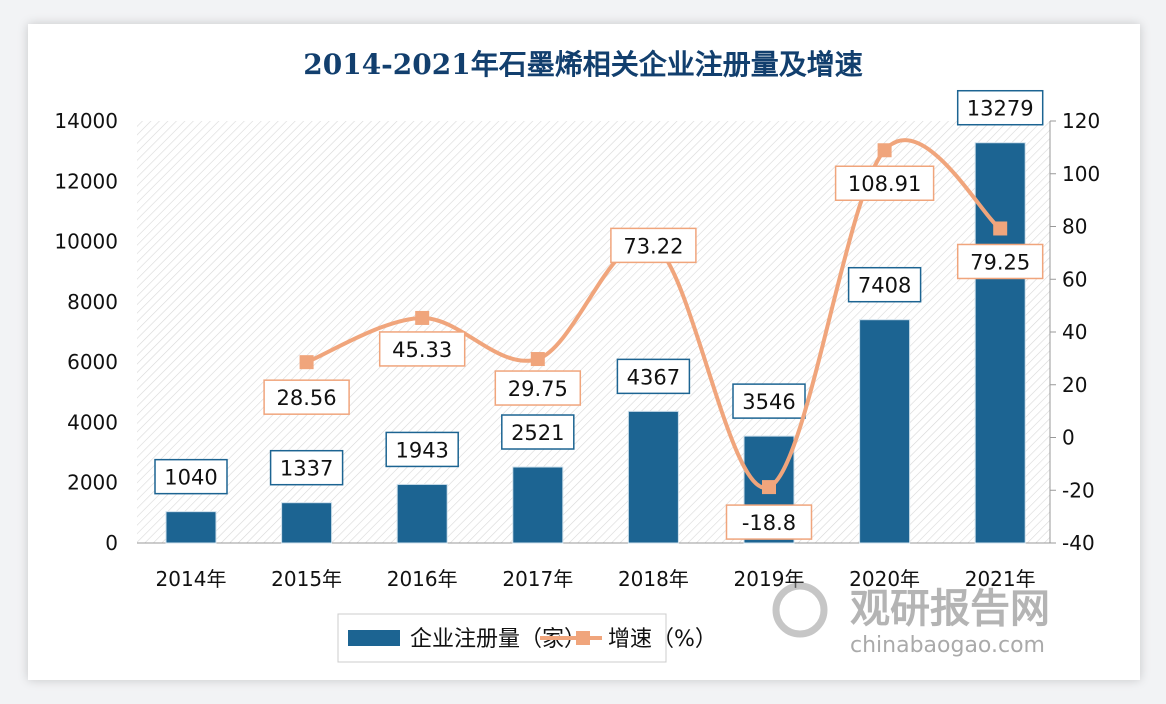  Describe the element at coordinates (1074, 385) in the screenshot. I see `right-tick-label: 20` at that location.